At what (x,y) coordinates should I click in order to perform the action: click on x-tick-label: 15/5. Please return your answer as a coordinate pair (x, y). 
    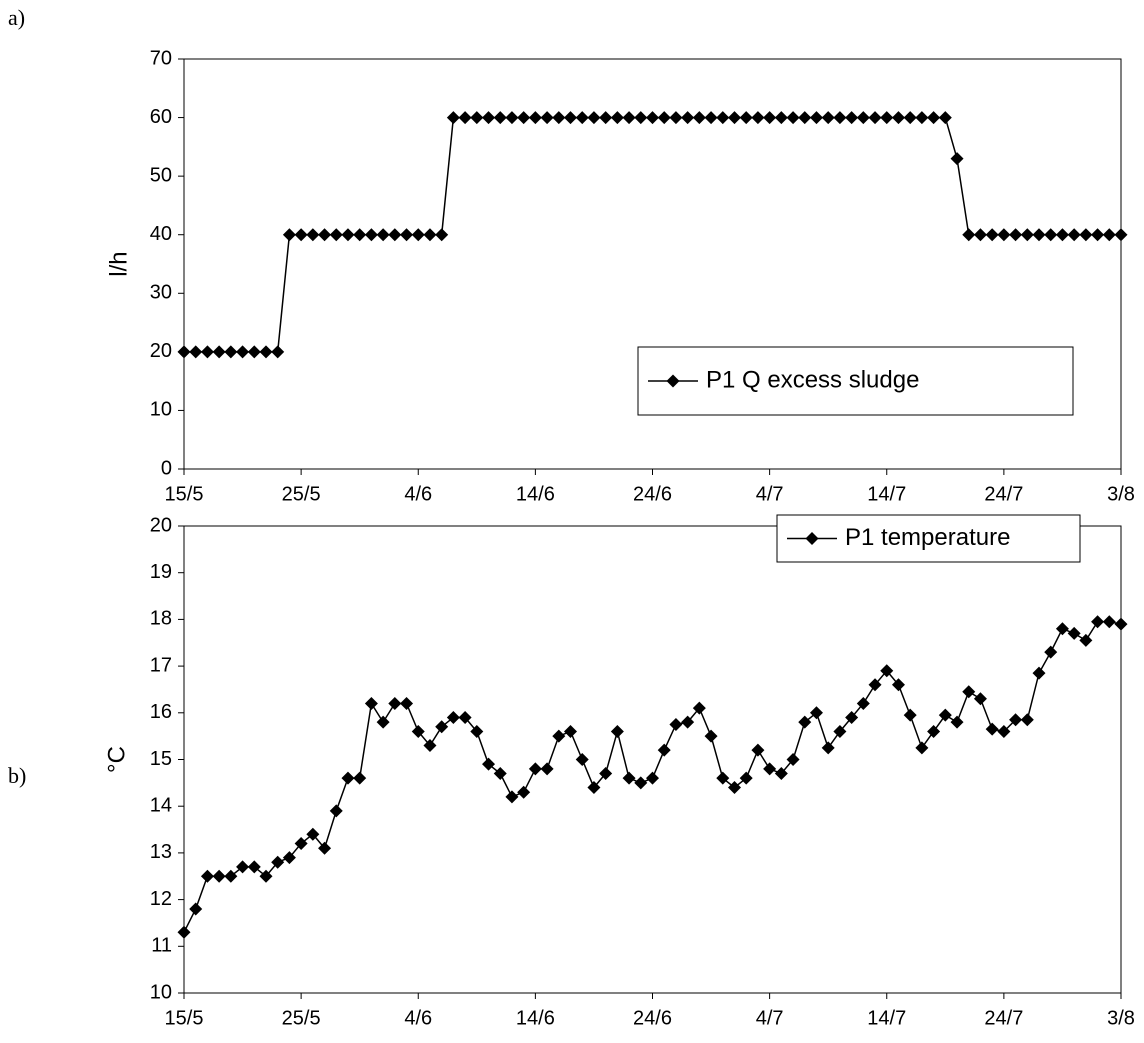
    Looking at the image, I should click on (184, 494).